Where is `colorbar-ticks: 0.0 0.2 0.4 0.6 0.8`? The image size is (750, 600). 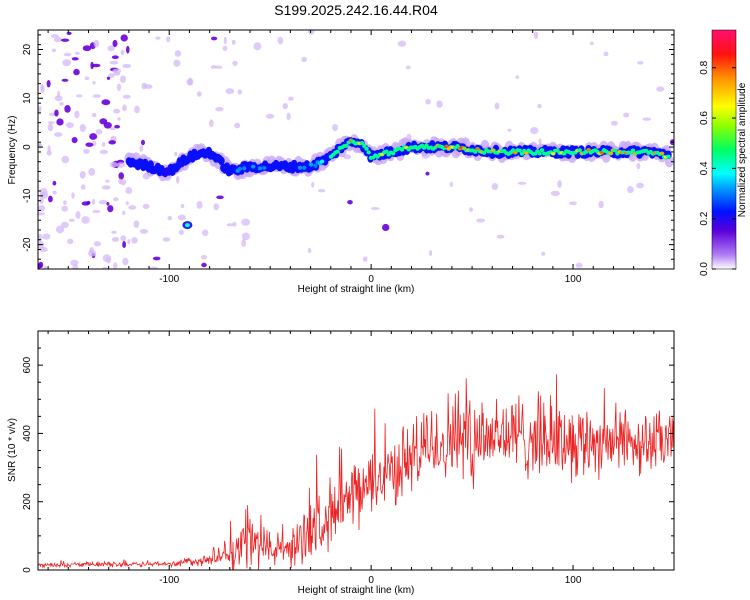
colorbar-ticks: 0.0 0.2 0.4 0.6 0.8 is located at coordinates (717, 168).